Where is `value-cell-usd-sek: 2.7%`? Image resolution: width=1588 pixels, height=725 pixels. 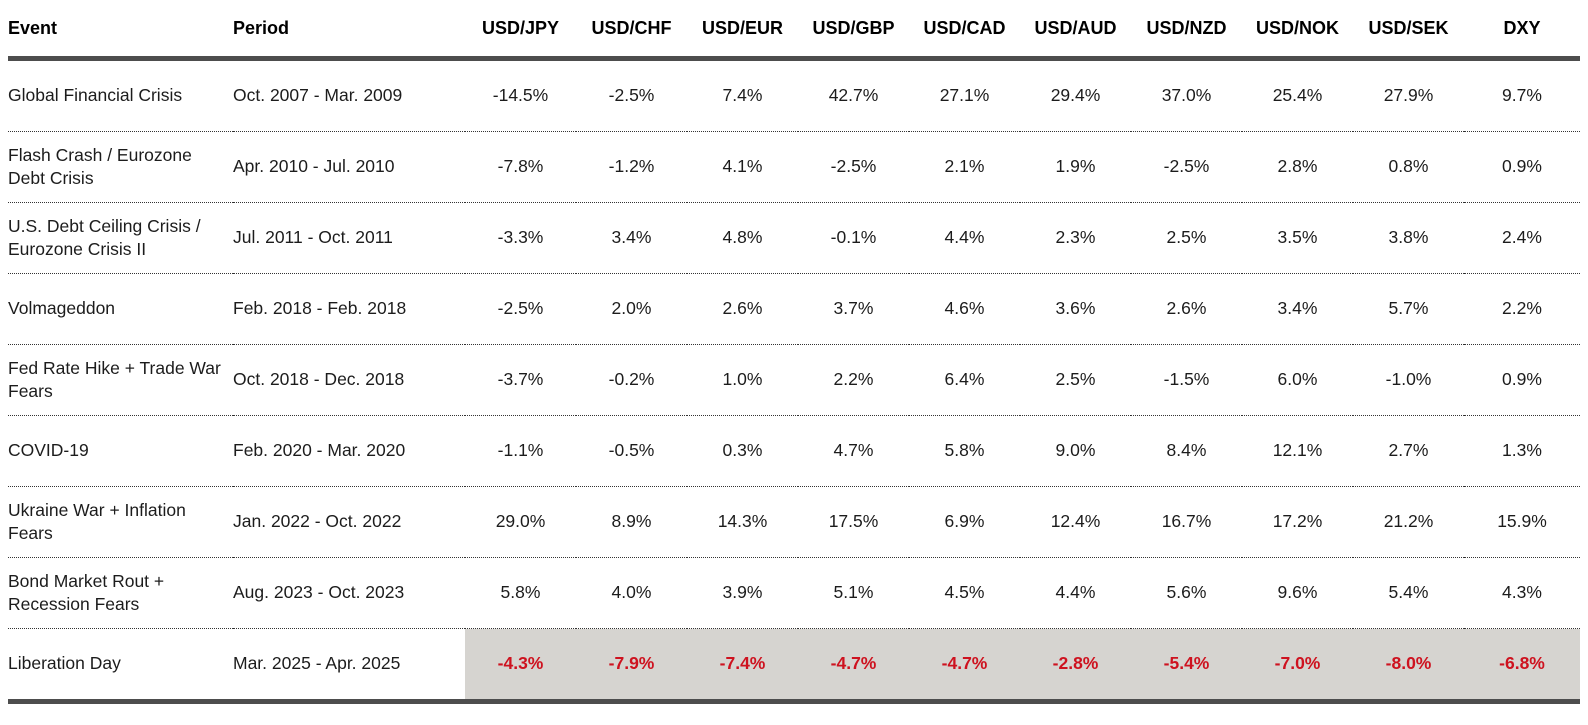
value-cell-usd-sek: 2.7% is located at coordinates (1408, 451).